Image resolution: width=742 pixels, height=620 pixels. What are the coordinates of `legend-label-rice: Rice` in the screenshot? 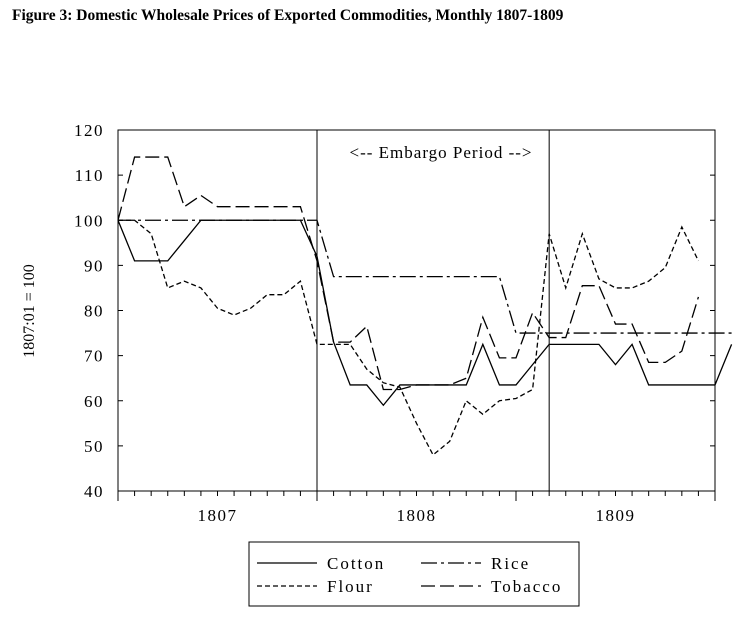 It's located at (510, 563).